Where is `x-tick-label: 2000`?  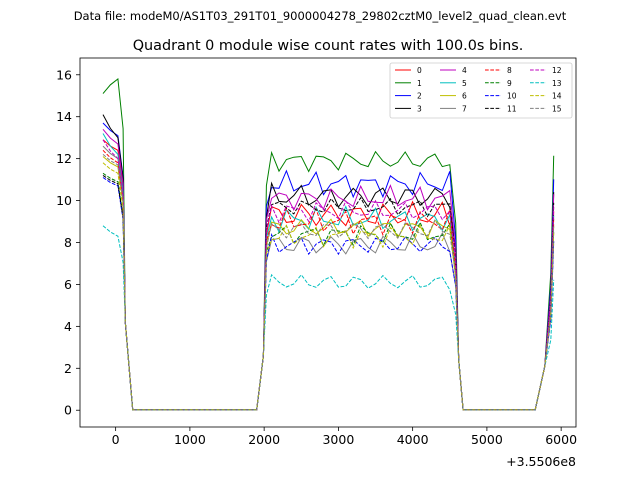
x-tick-label: 2000 is located at coordinates (264, 439).